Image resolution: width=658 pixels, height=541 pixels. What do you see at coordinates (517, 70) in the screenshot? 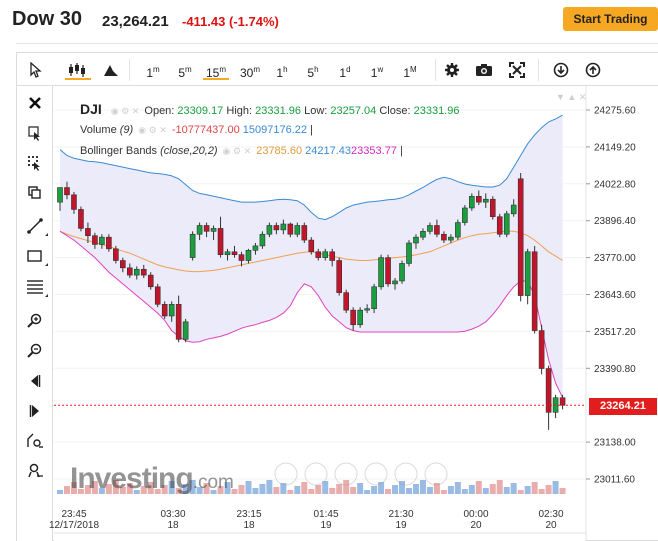
I see `fullscreen-icon` at bounding box center [517, 70].